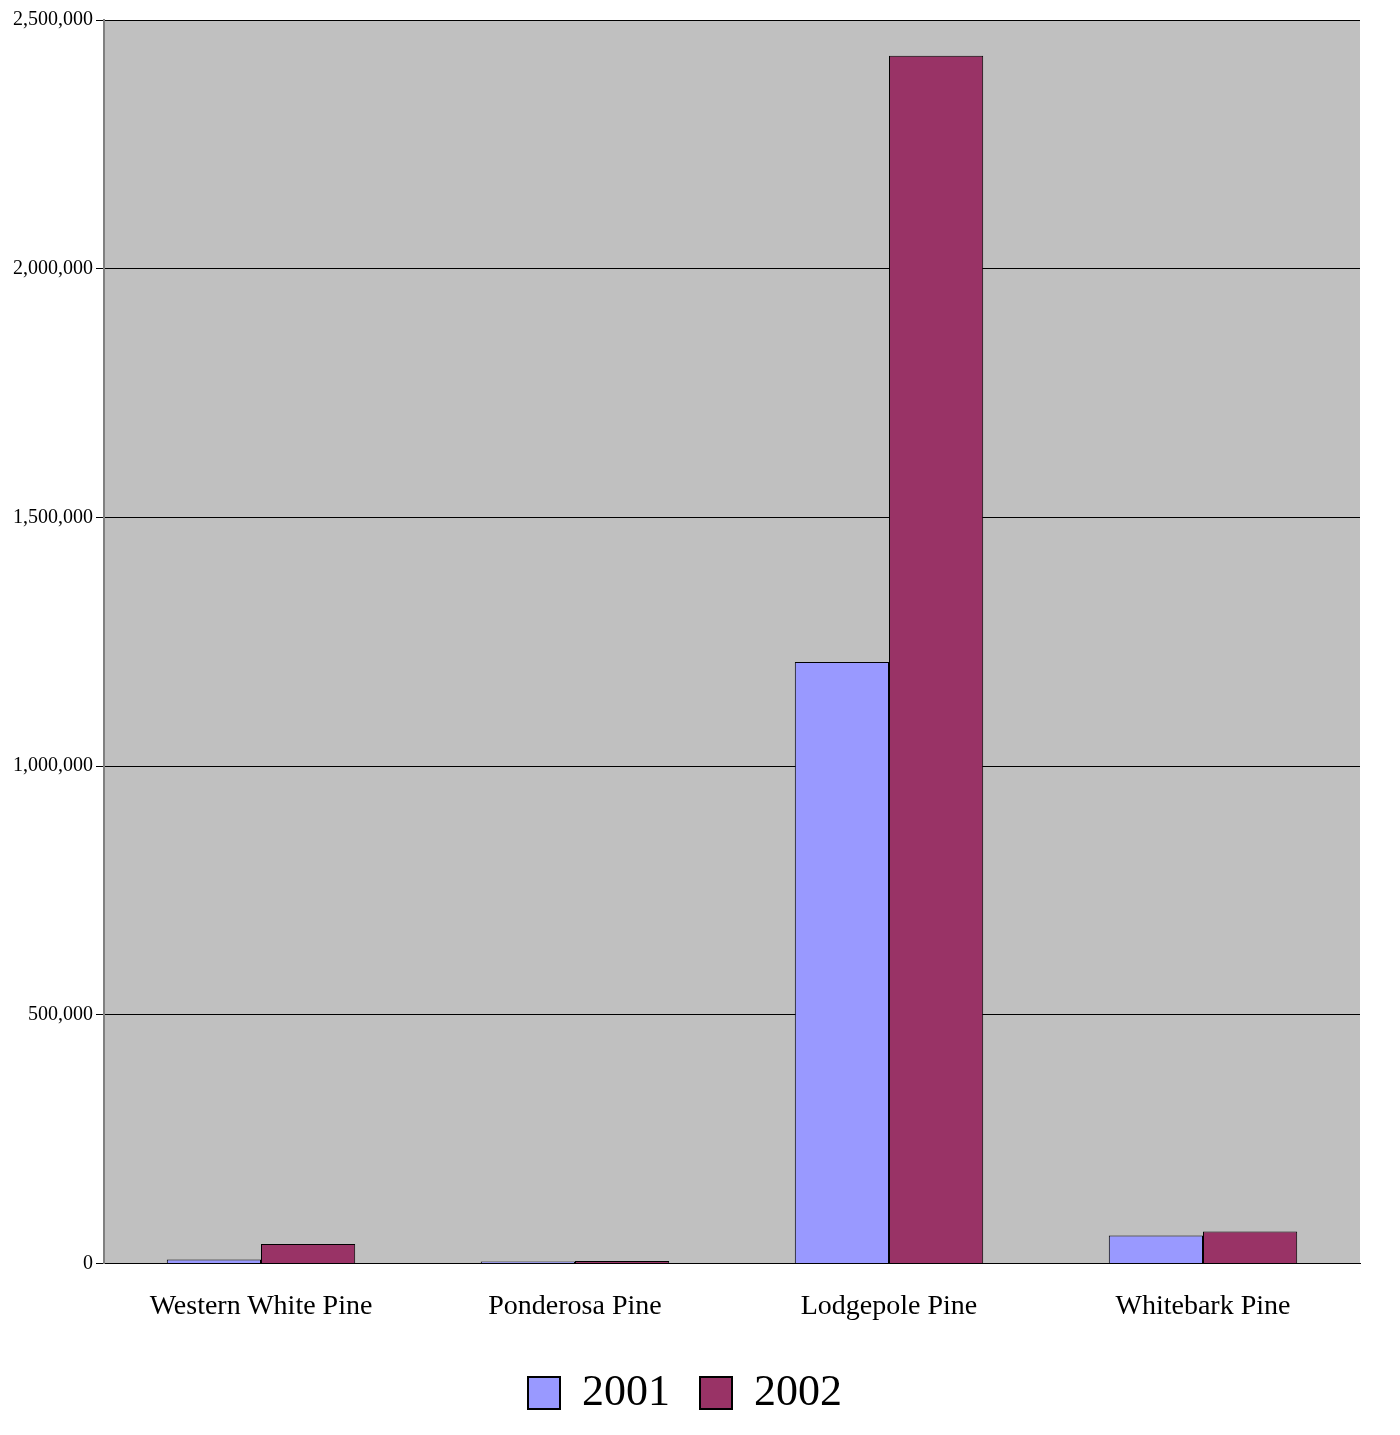 The image size is (1400, 1435). Describe the element at coordinates (889, 1304) in the screenshot. I see `x-tick-label: Lodgepole Pine` at that location.